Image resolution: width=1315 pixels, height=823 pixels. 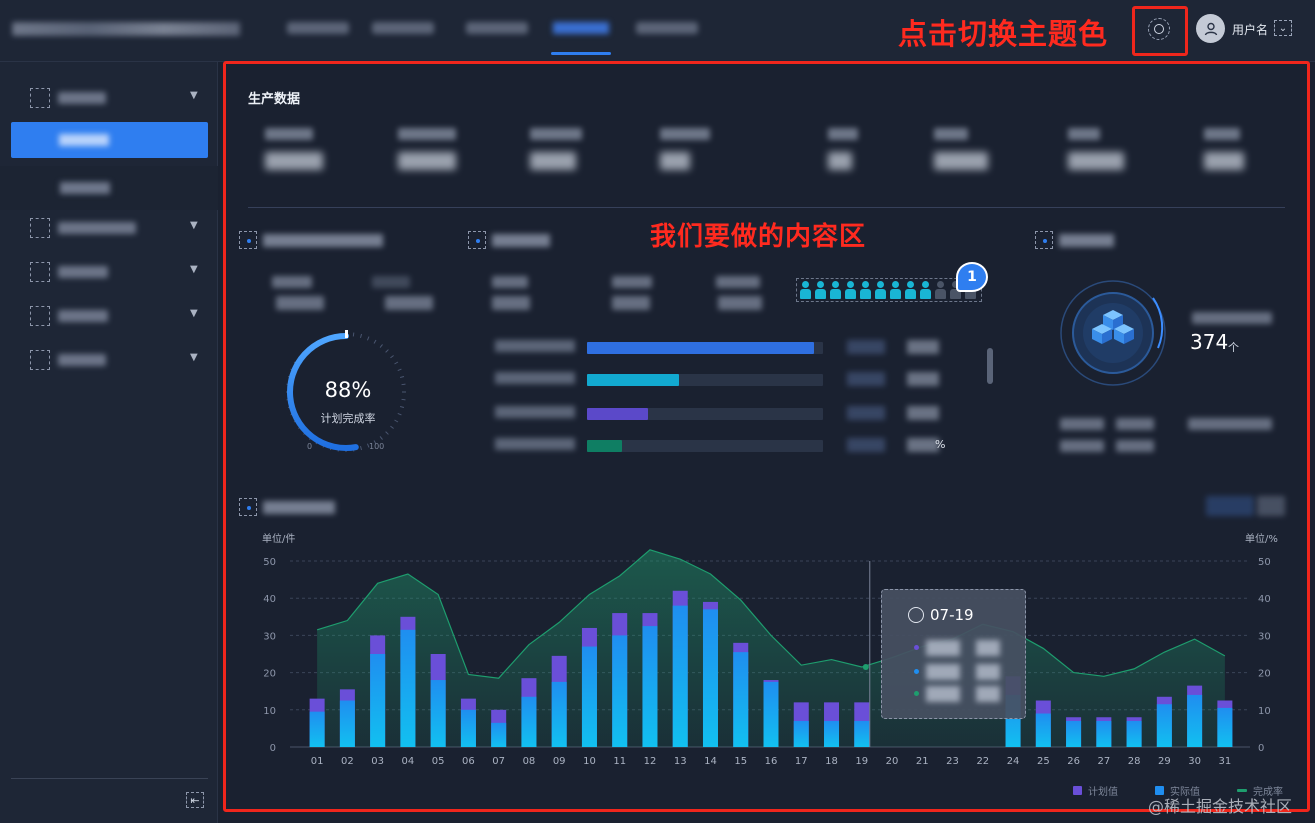 I want to click on sidebar-group-3: ▼, so click(x=109, y=272).